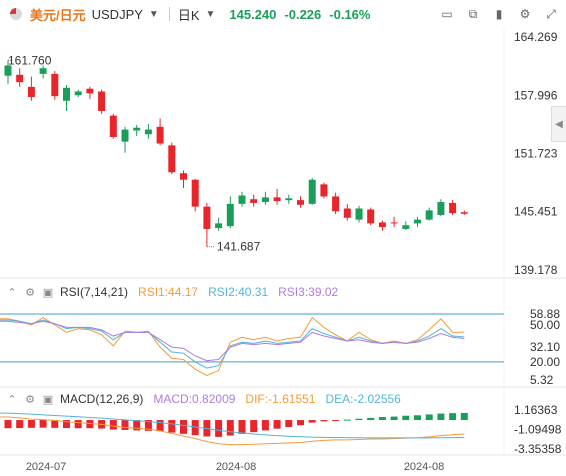  I want to click on rsi-tick: 50.00, so click(545, 325).